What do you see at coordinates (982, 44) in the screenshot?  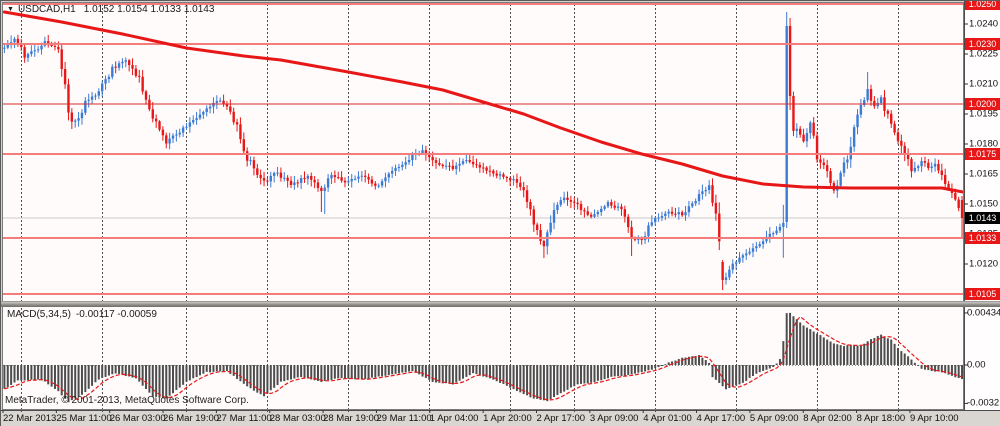 I see `price-level-label: 1.0230` at bounding box center [982, 44].